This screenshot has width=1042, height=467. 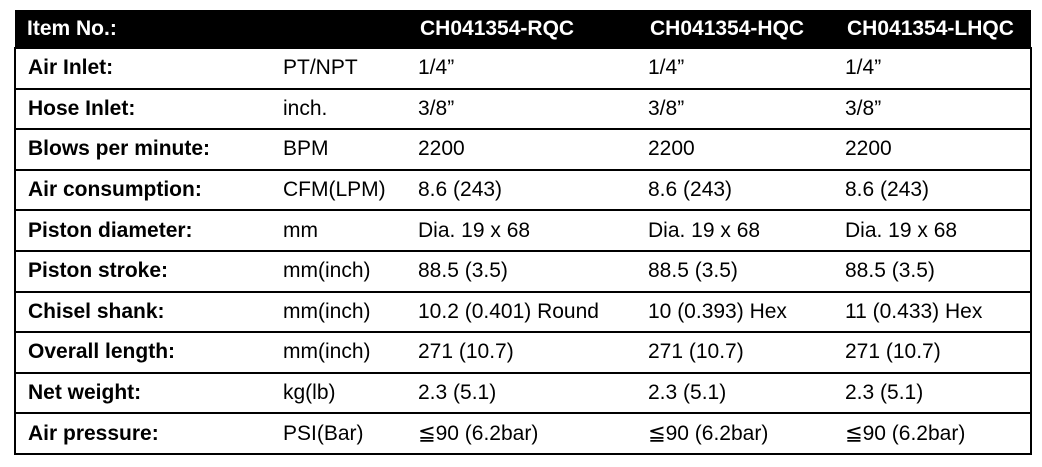 I want to click on row-label: Air pressure:, so click(x=142, y=433).